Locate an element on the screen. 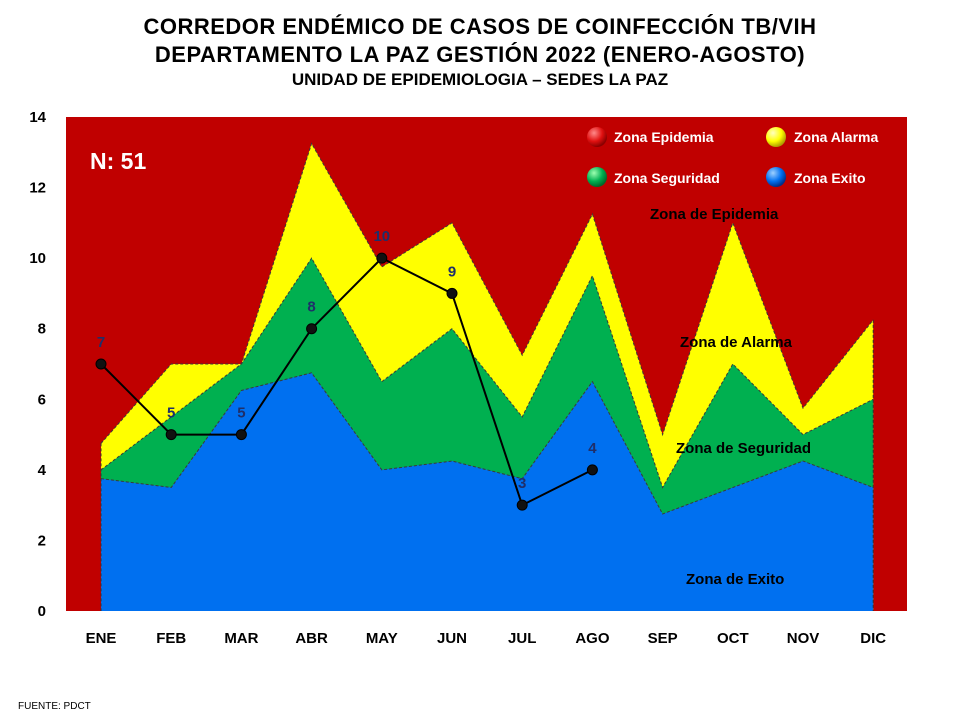 The width and height of the screenshot is (960, 720). x-tick-label: JUN is located at coordinates (452, 638).